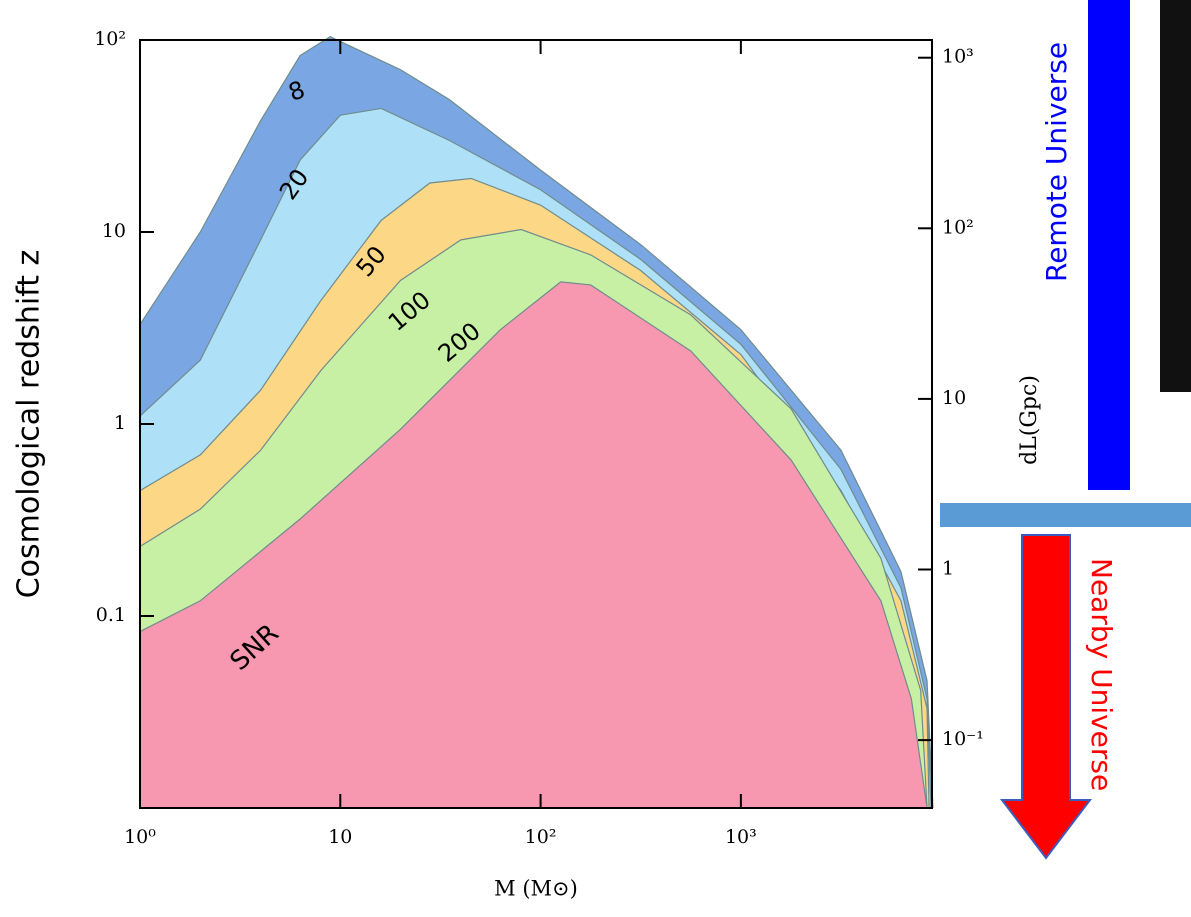  I want to click on y-tick-label: 10², so click(110, 39).